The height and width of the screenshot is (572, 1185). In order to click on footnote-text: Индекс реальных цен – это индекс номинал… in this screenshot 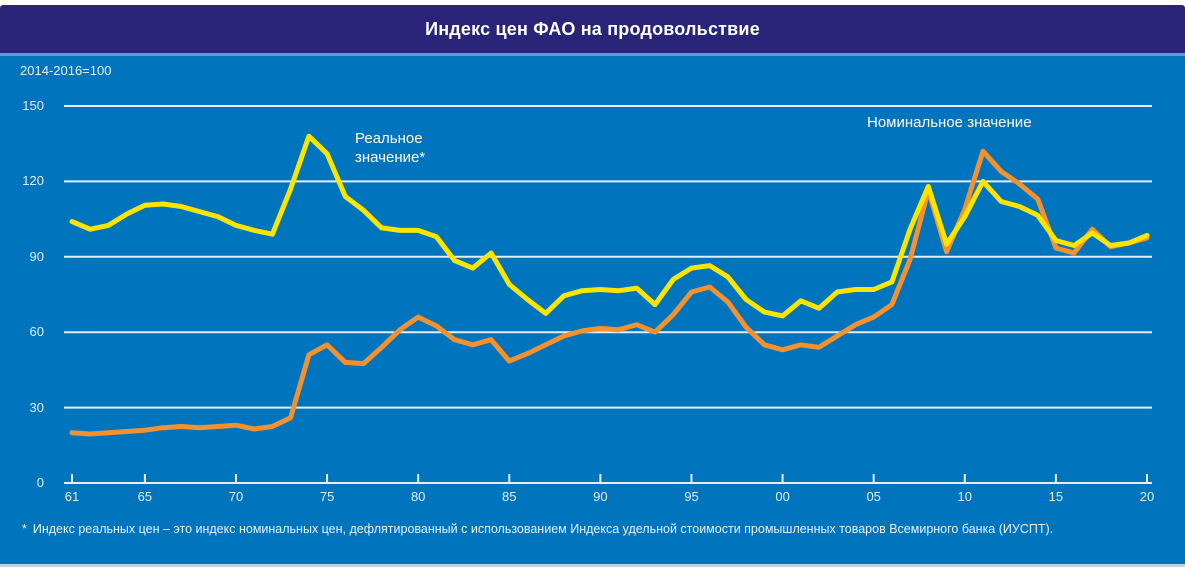, I will do `click(543, 529)`.